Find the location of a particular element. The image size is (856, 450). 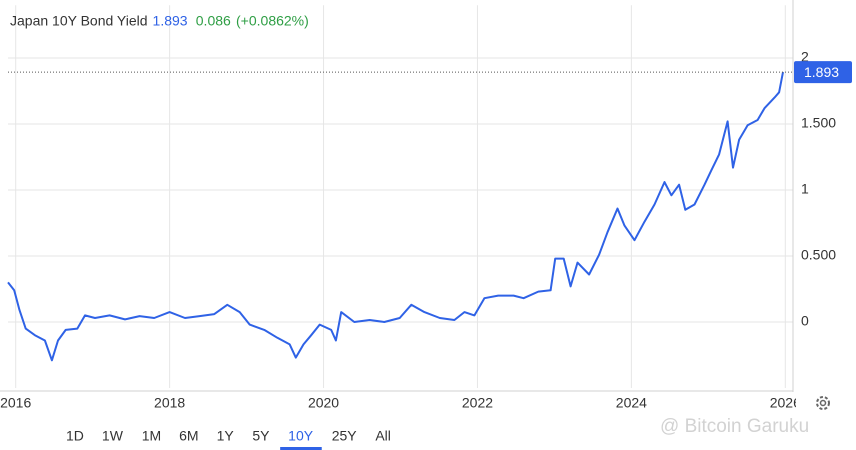

change-percent: (+0.0862%) is located at coordinates (272, 21).